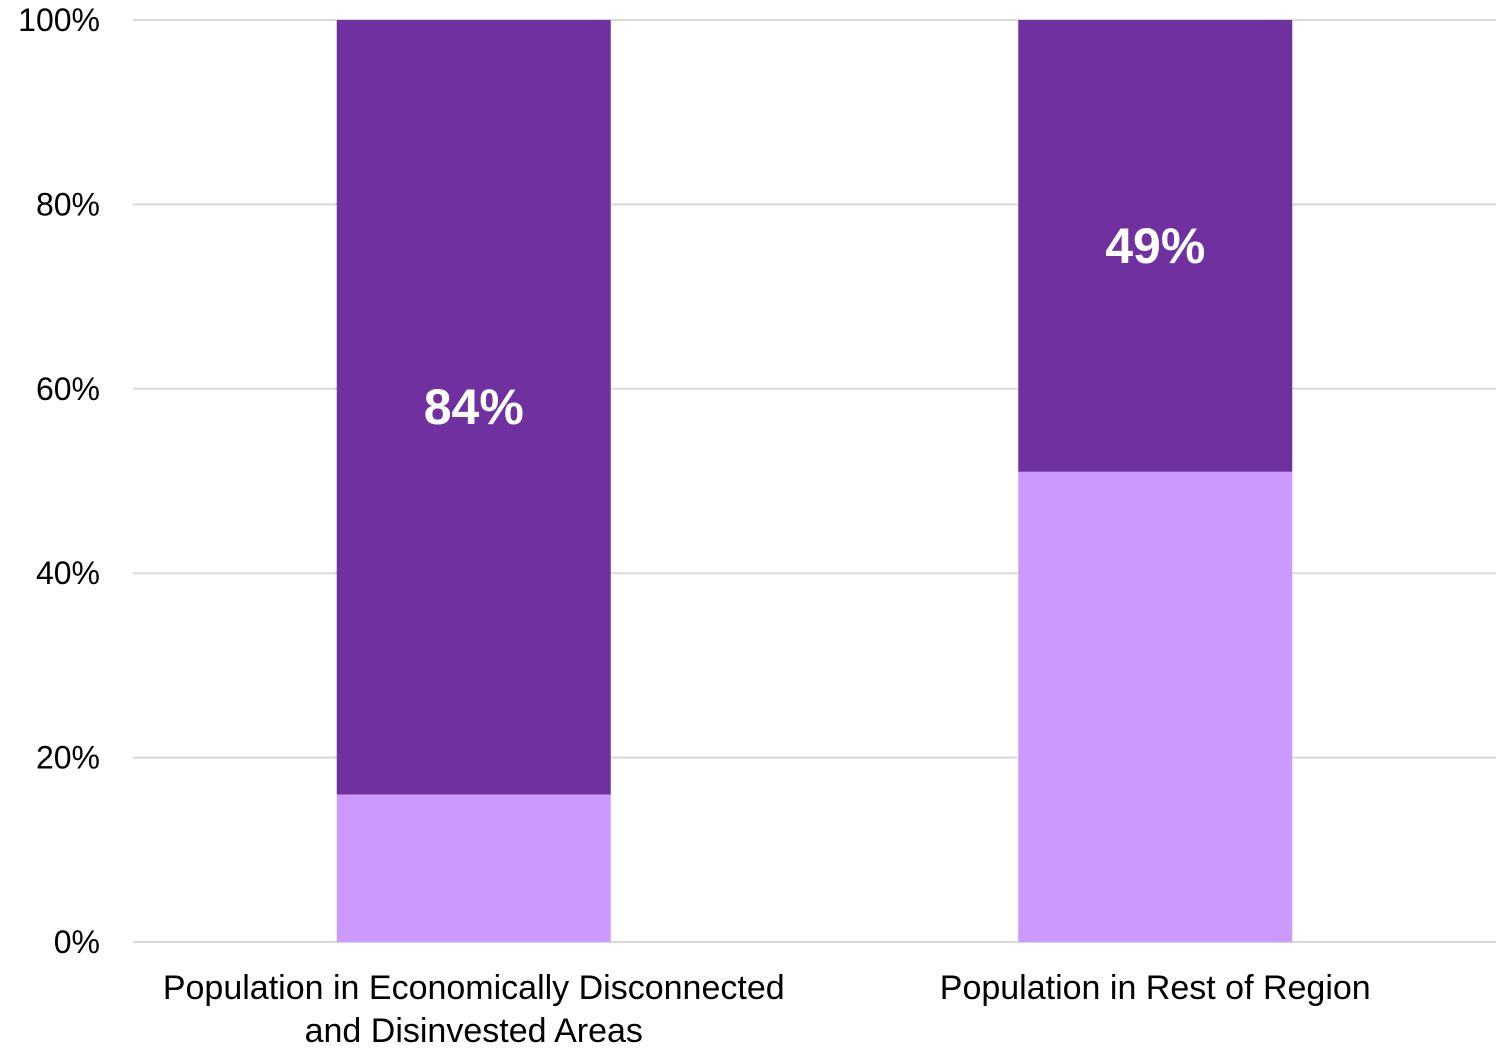 Image resolution: width=1496 pixels, height=1048 pixels. Describe the element at coordinates (474, 988) in the screenshot. I see `x-category-label: Population in Economically Disconnected` at that location.